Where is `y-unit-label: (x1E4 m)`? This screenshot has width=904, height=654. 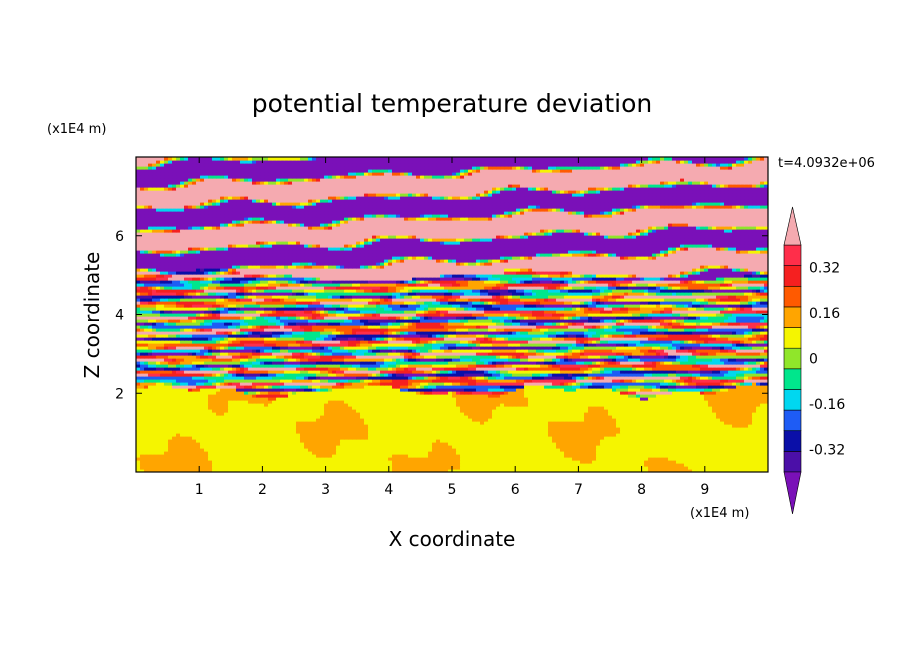
y-unit-label: (x1E4 m) is located at coordinates (76, 129).